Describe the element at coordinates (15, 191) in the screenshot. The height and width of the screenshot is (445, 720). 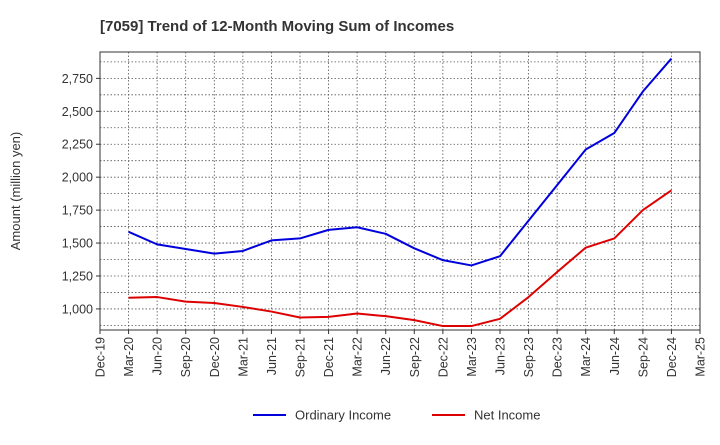
I see `y-axis-label: Amount (million yen)` at that location.